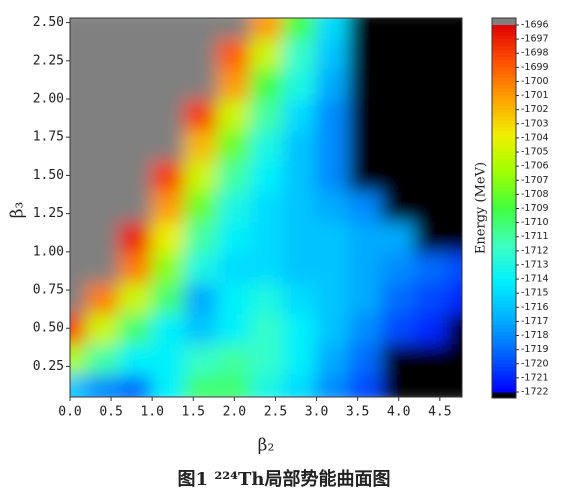 The width and height of the screenshot is (568, 500). I want to click on x-tick-label: 2.0, so click(234, 412).